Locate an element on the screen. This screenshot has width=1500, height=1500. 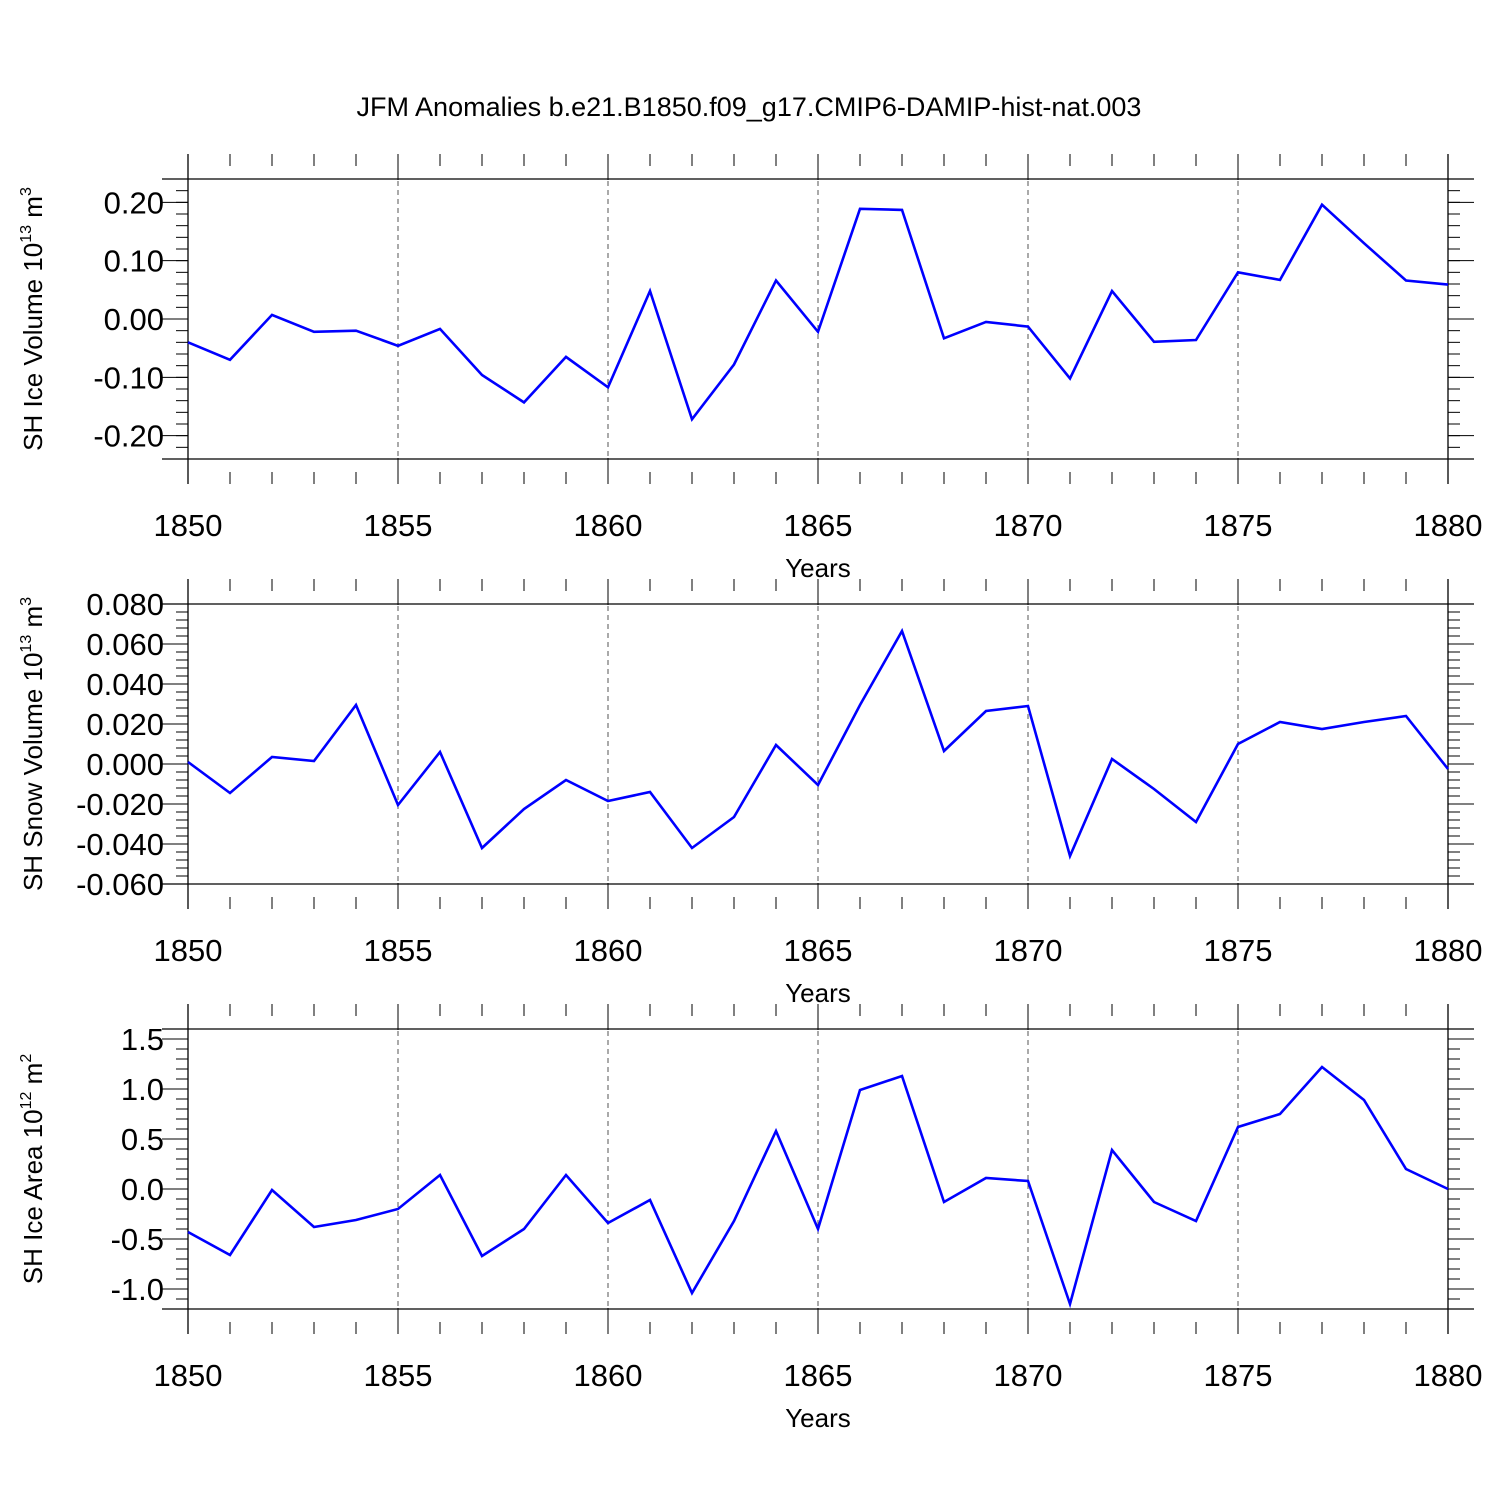
y-tick-label: 0.0 is located at coordinates (142, 1189).